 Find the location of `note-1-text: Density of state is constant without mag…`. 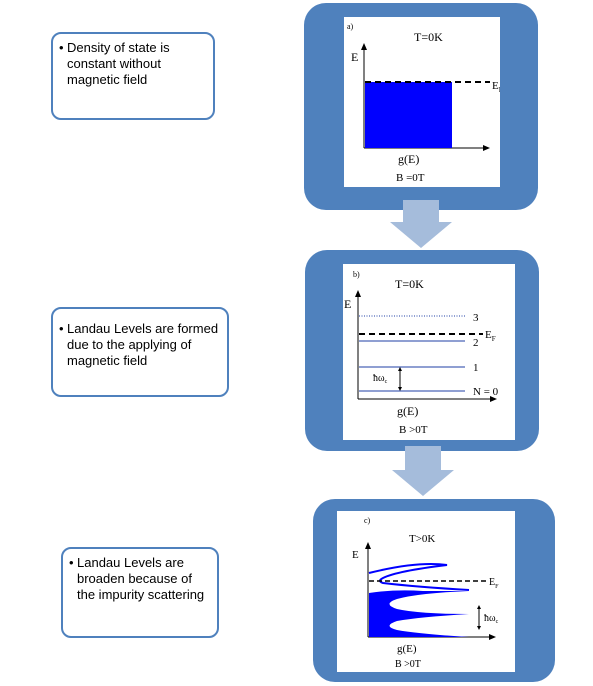

note-1-text: Density of state is constant without mag… is located at coordinates (118, 63).